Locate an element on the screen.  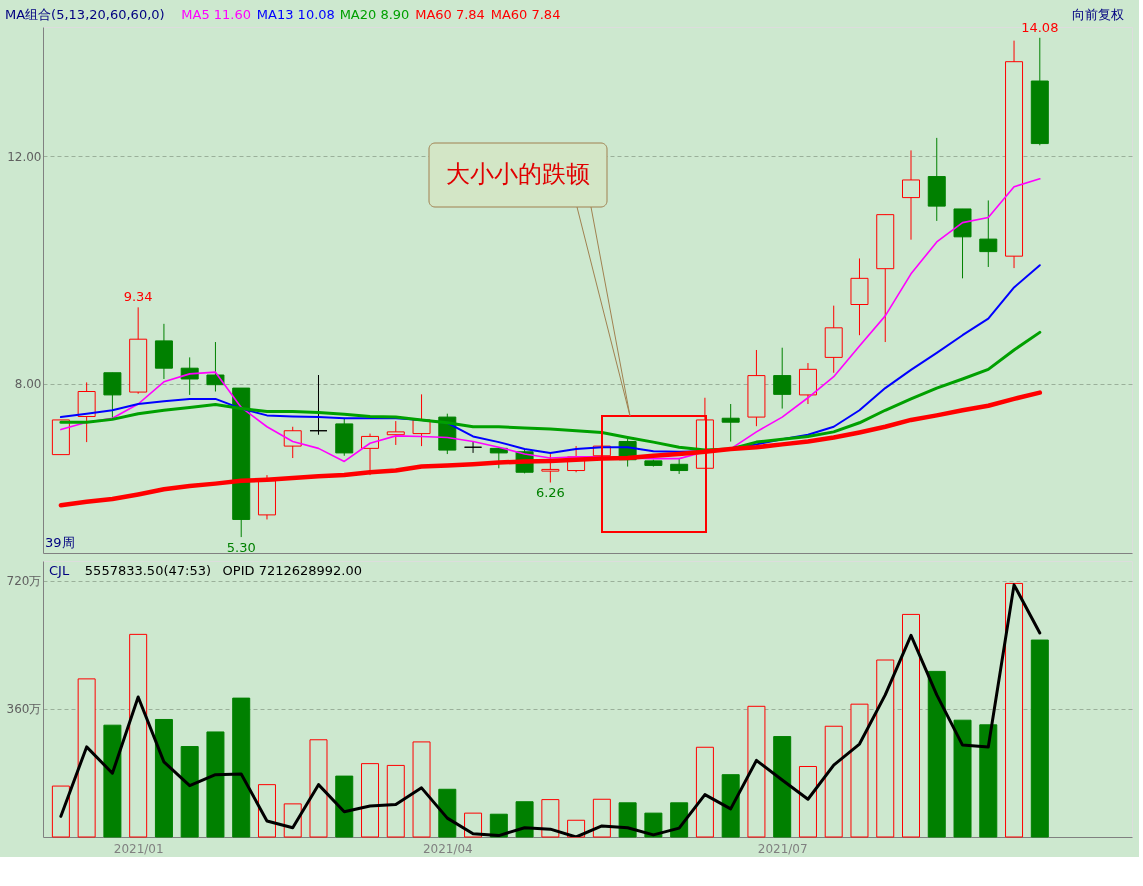
annotation: 5557833.50(47:53) is located at coordinates (148, 570).